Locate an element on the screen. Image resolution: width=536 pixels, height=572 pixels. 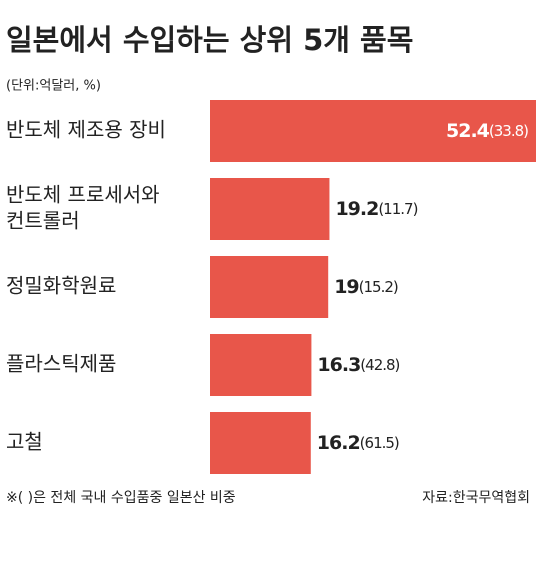
value: 19.2 is located at coordinates (356, 209).